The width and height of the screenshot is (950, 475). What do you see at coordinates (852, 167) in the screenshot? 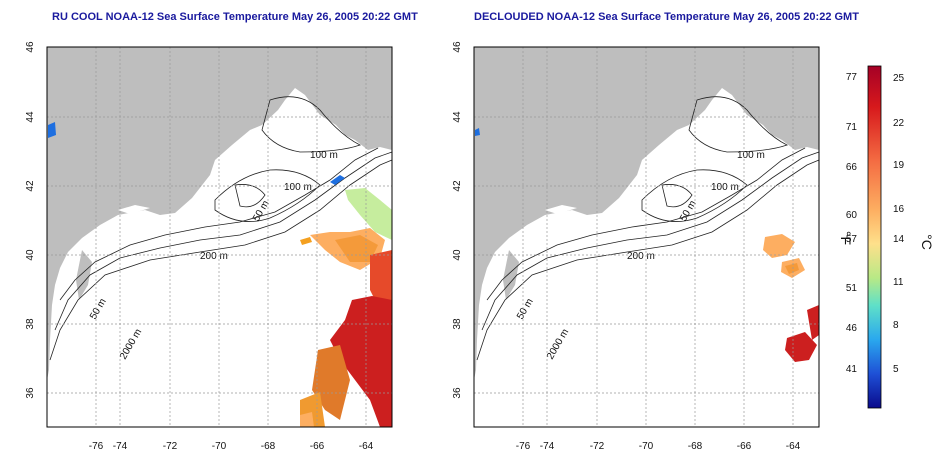
I see `fahrenheit-tick: 66` at bounding box center [852, 167].